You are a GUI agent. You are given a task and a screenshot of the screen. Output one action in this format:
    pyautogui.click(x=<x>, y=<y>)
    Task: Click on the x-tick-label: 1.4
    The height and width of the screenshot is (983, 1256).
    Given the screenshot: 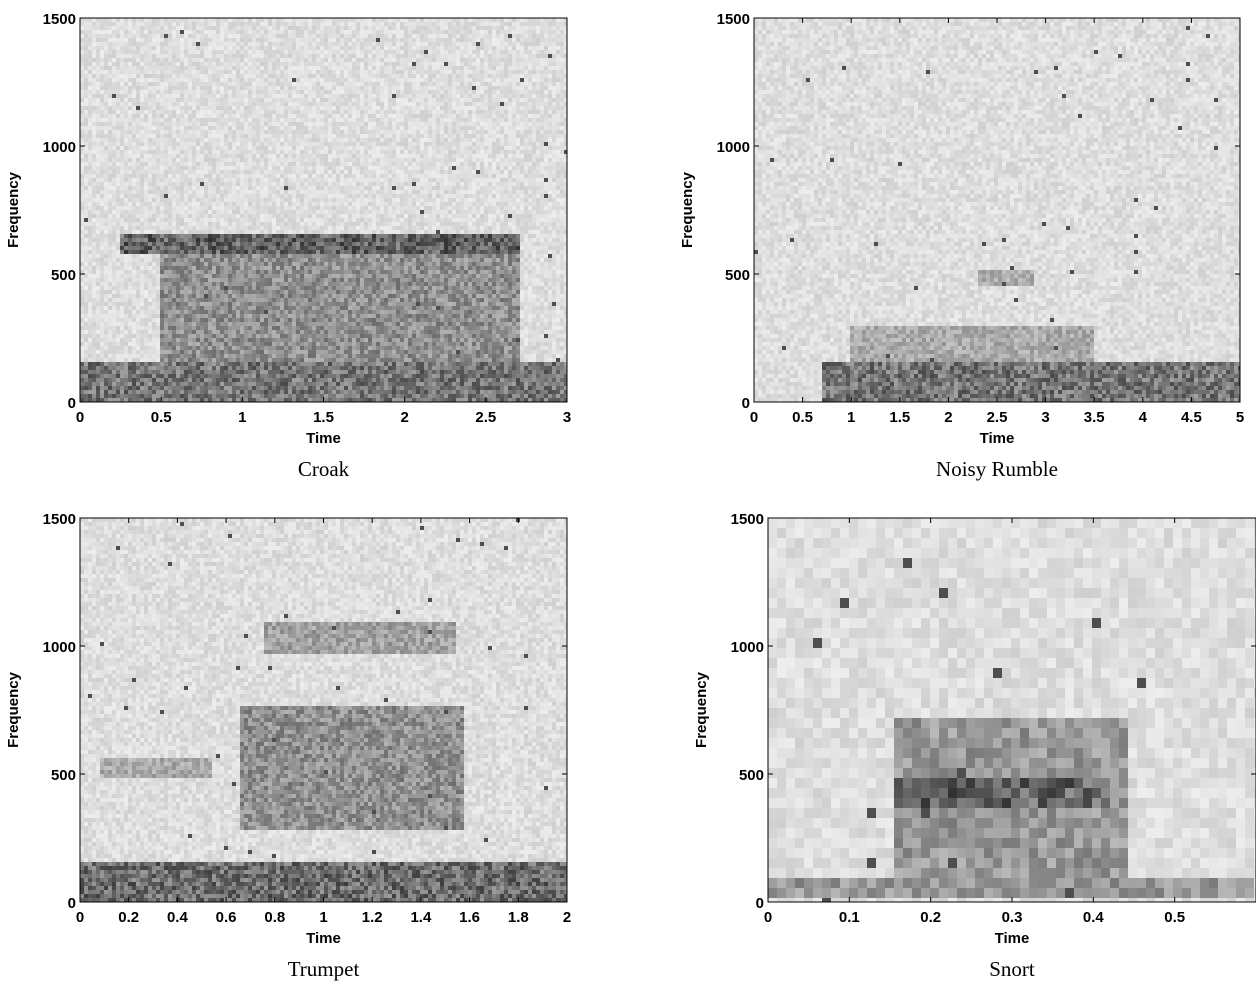 What is the action you would take?
    pyautogui.click(x=421, y=917)
    